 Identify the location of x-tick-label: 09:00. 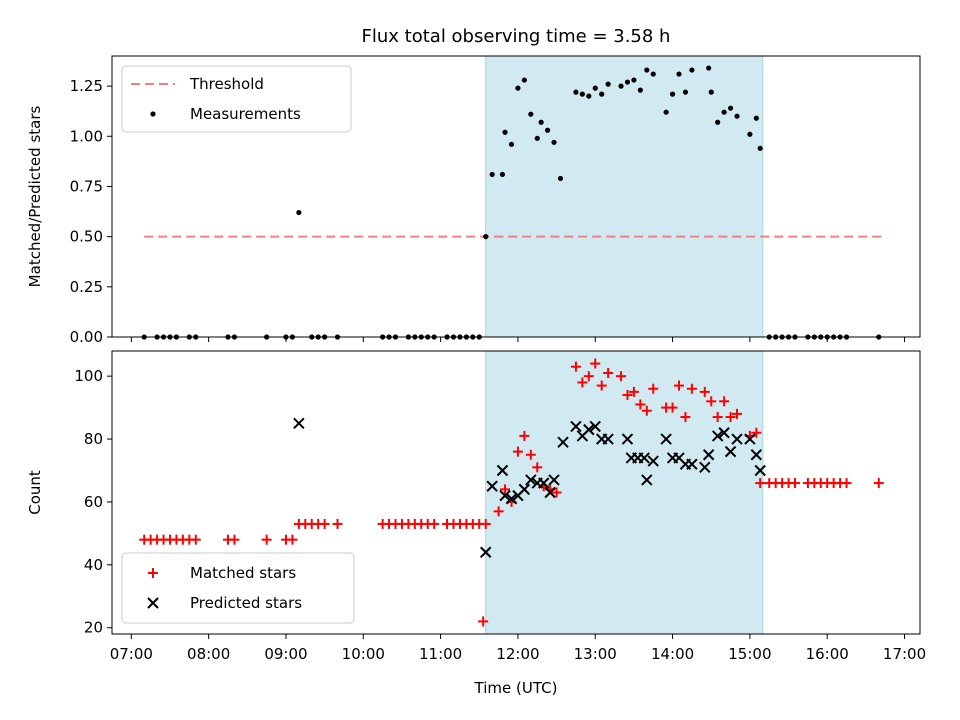
(285, 654).